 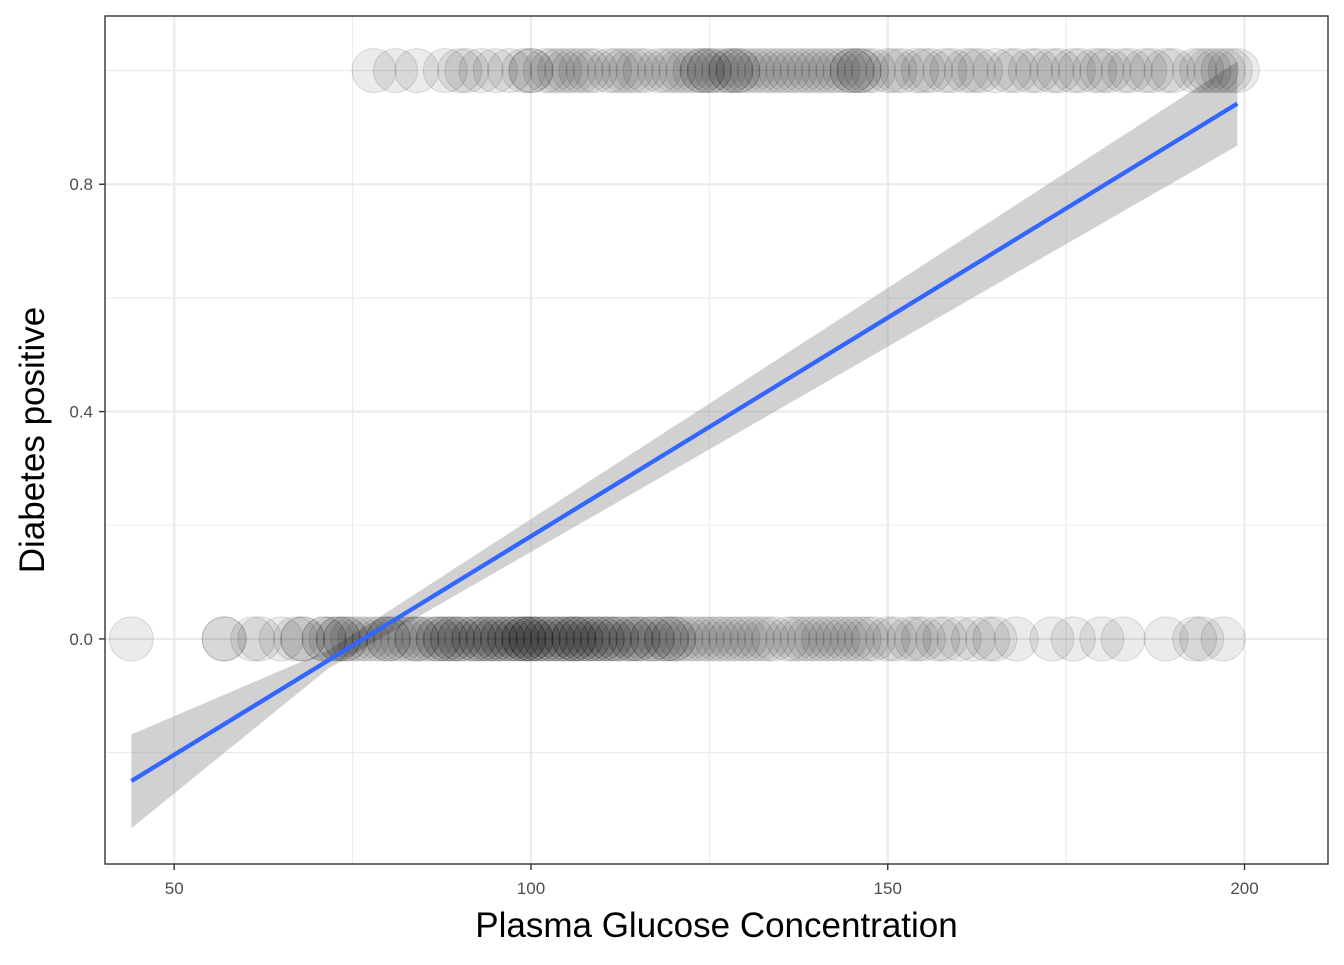 I want to click on x-tick-label: 100, so click(x=531, y=888).